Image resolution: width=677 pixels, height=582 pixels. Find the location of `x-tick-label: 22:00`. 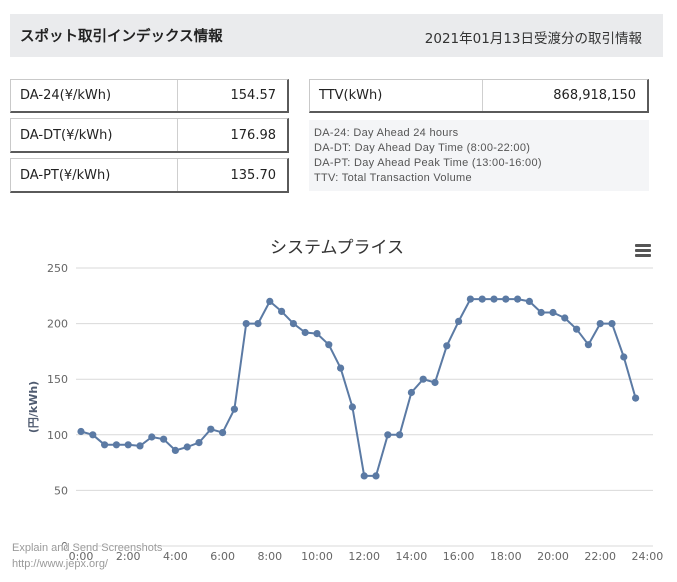

x-tick-label: 22:00 is located at coordinates (600, 556).